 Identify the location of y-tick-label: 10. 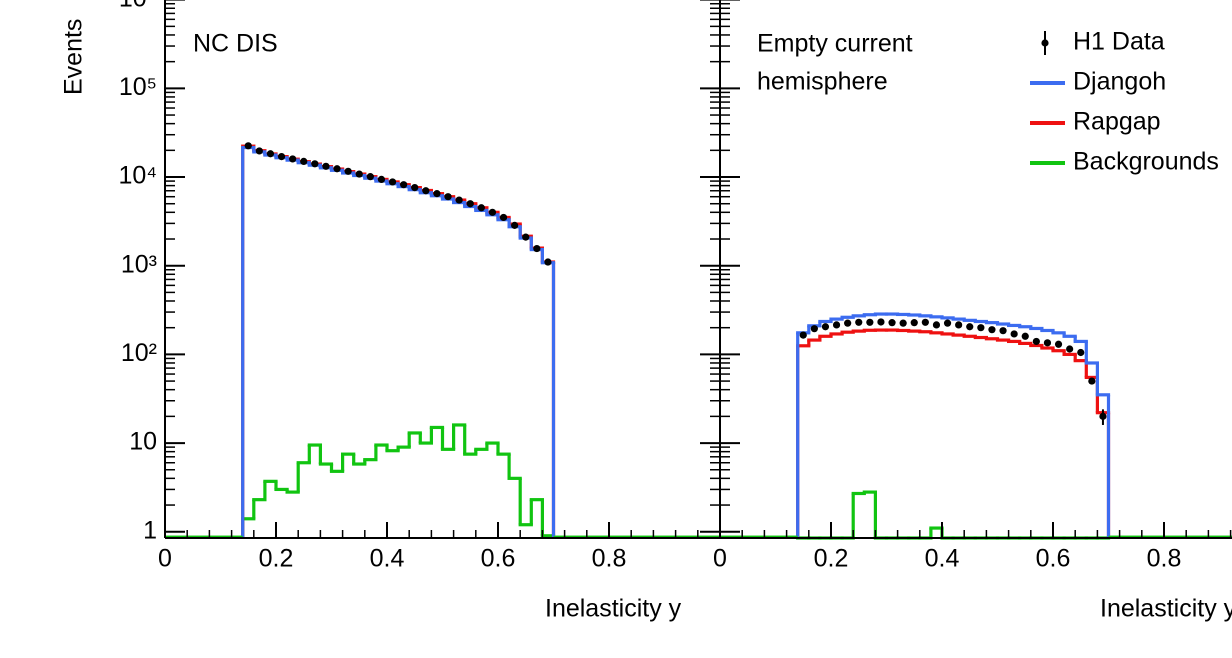
(143, 442).